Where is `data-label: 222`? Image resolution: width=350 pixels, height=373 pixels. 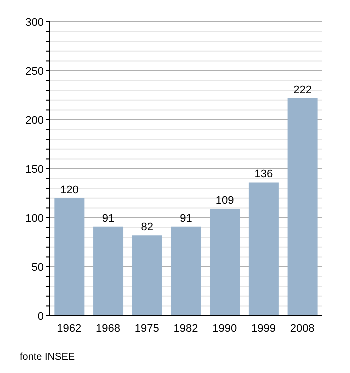 data-label: 222 is located at coordinates (303, 90).